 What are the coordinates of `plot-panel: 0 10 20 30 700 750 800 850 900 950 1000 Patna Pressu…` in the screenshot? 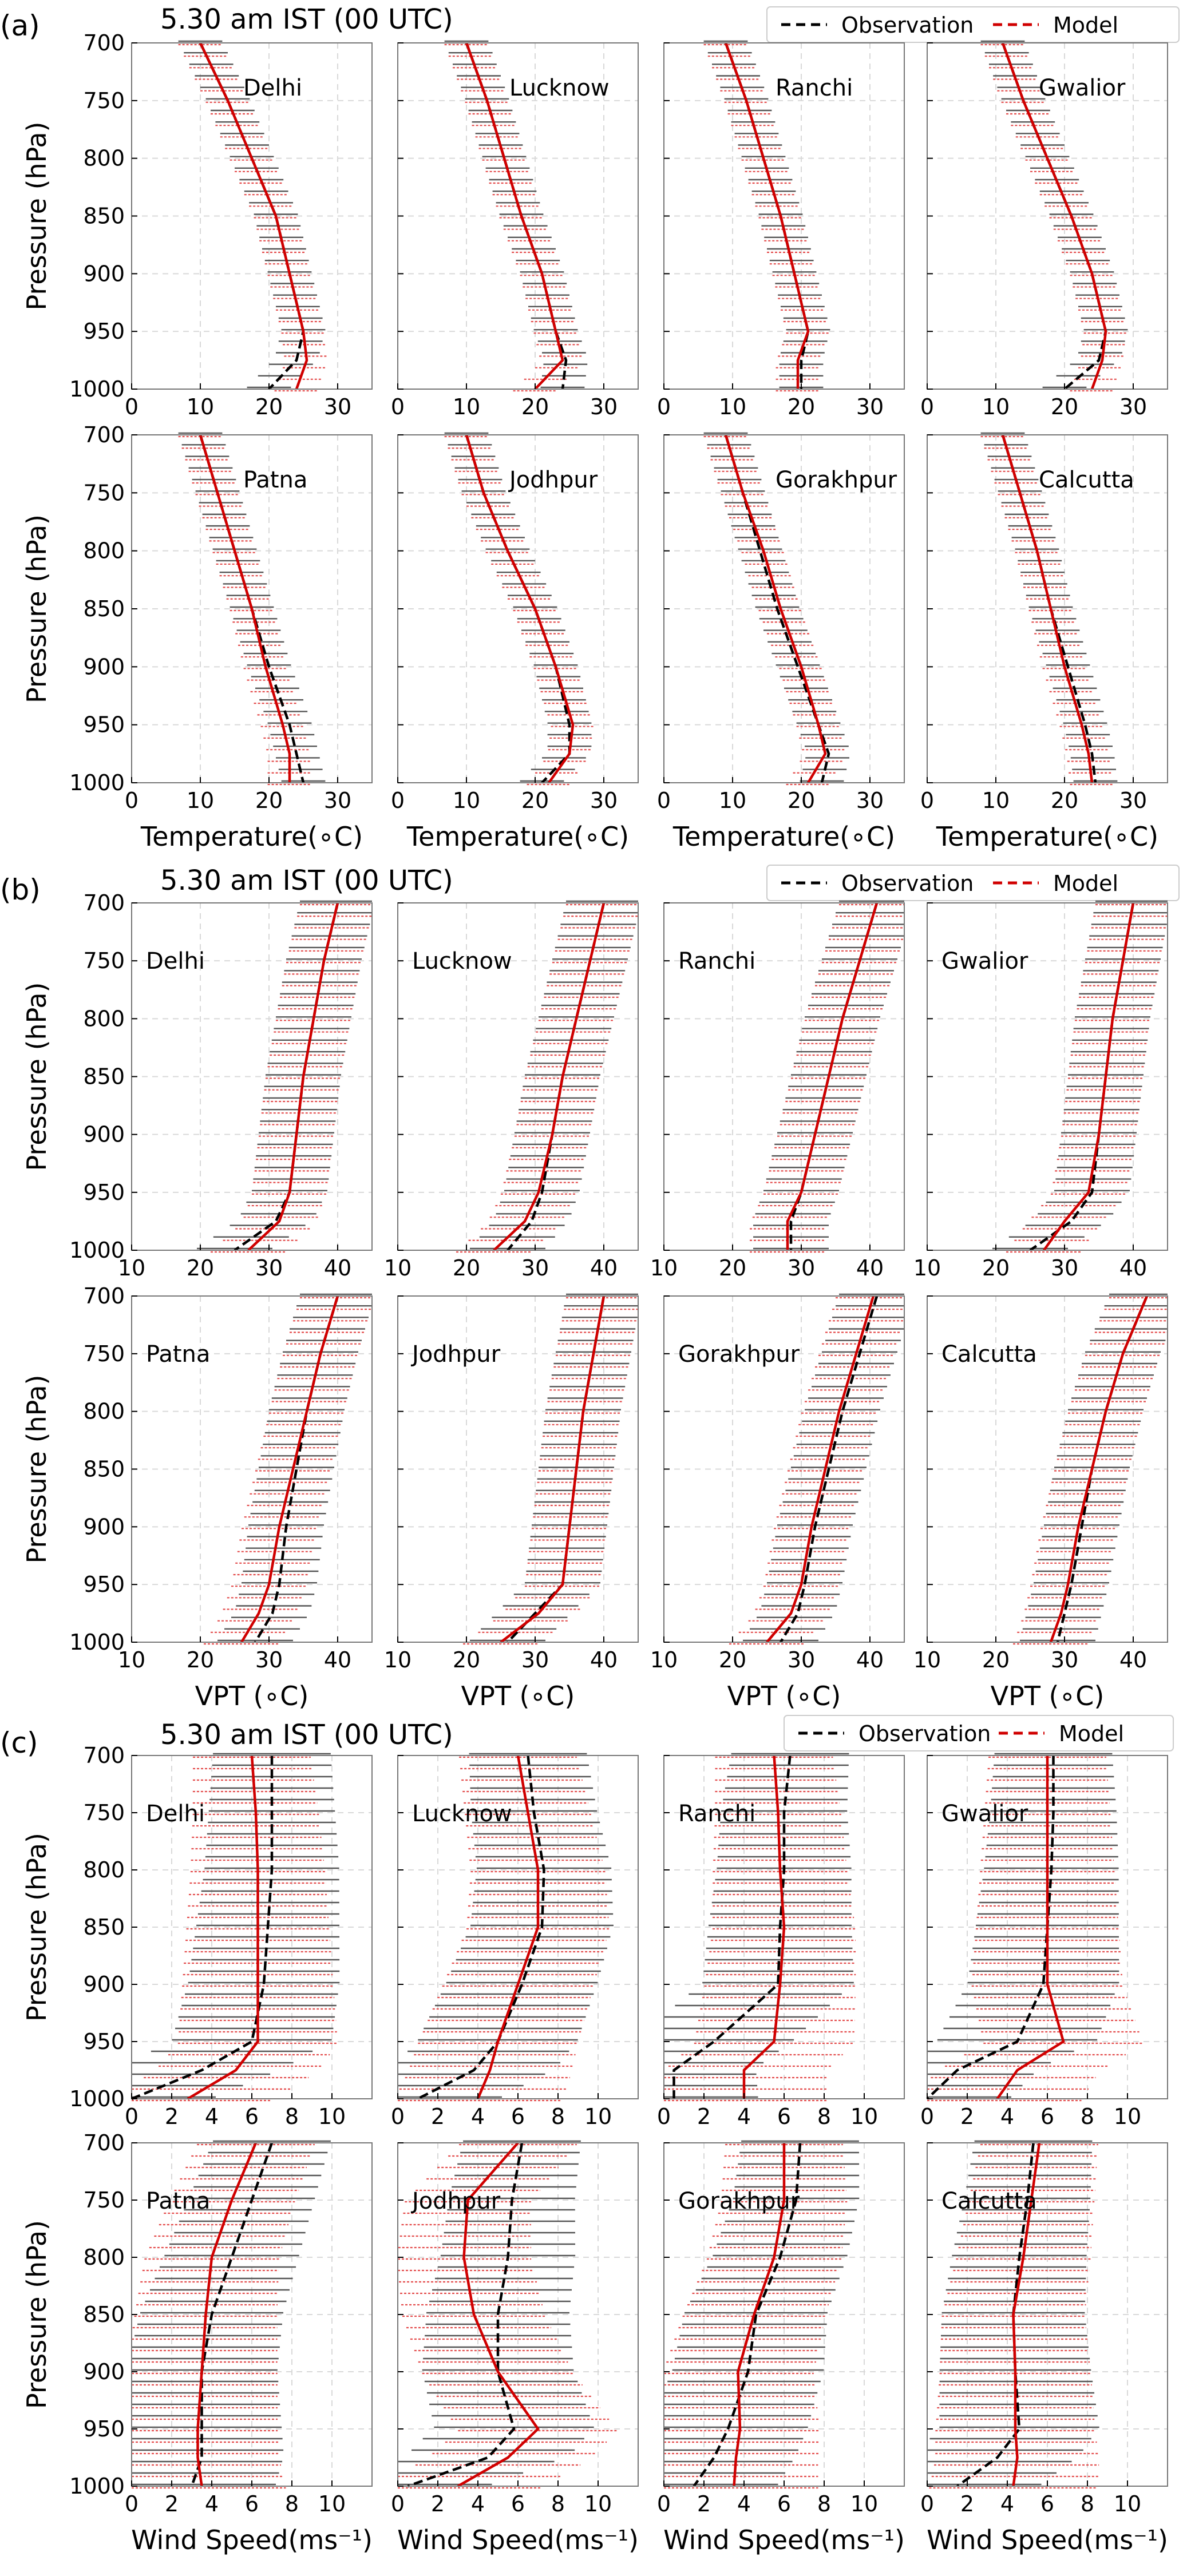 It's located at (197, 637).